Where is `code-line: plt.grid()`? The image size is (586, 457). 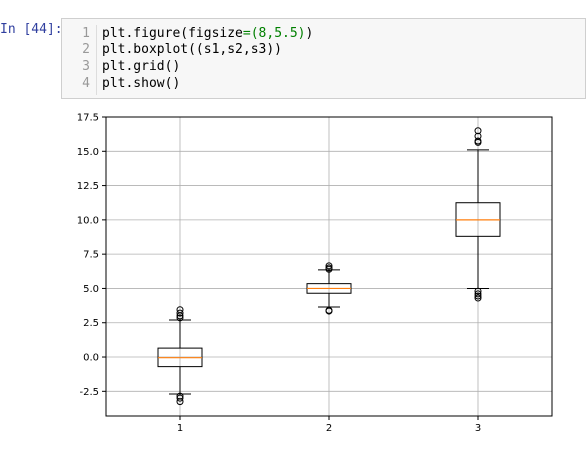 code-line: plt.grid() is located at coordinates (141, 66).